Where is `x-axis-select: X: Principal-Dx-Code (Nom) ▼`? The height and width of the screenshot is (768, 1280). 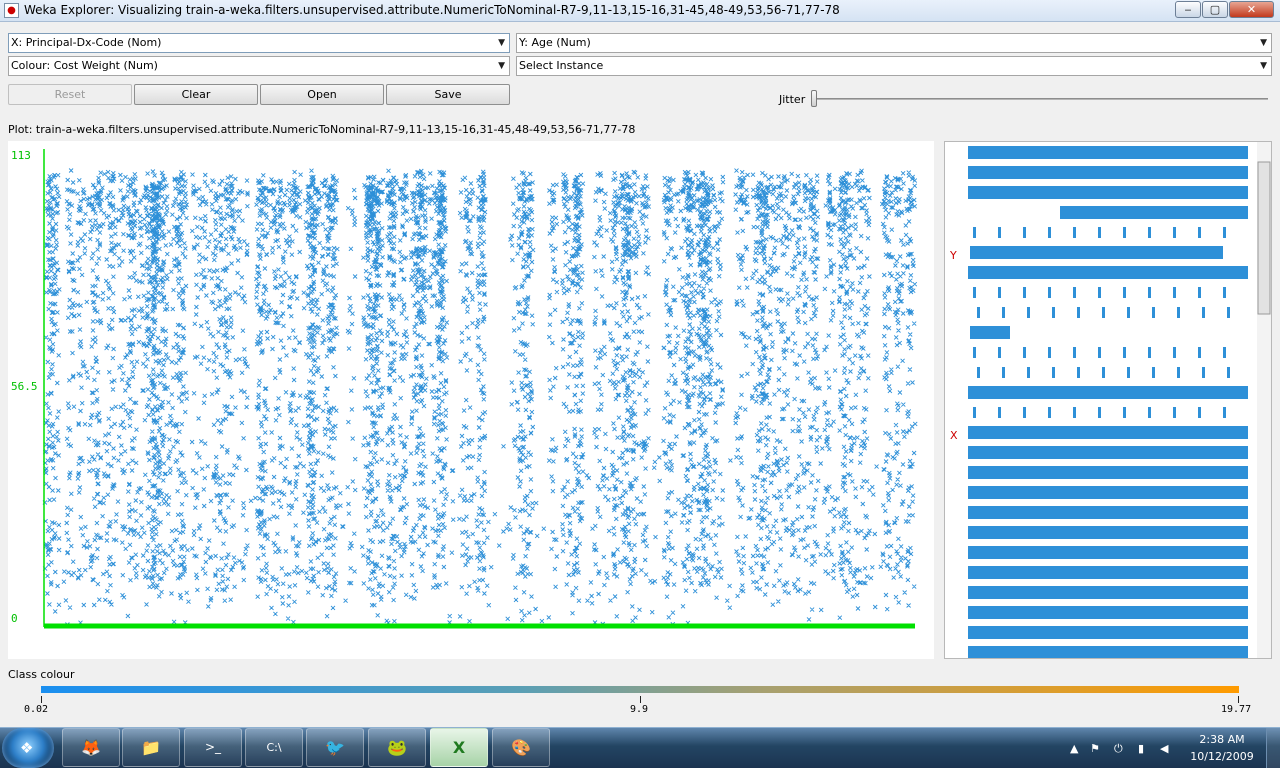 x-axis-select: X: Principal-Dx-Code (Nom) ▼ is located at coordinates (259, 43).